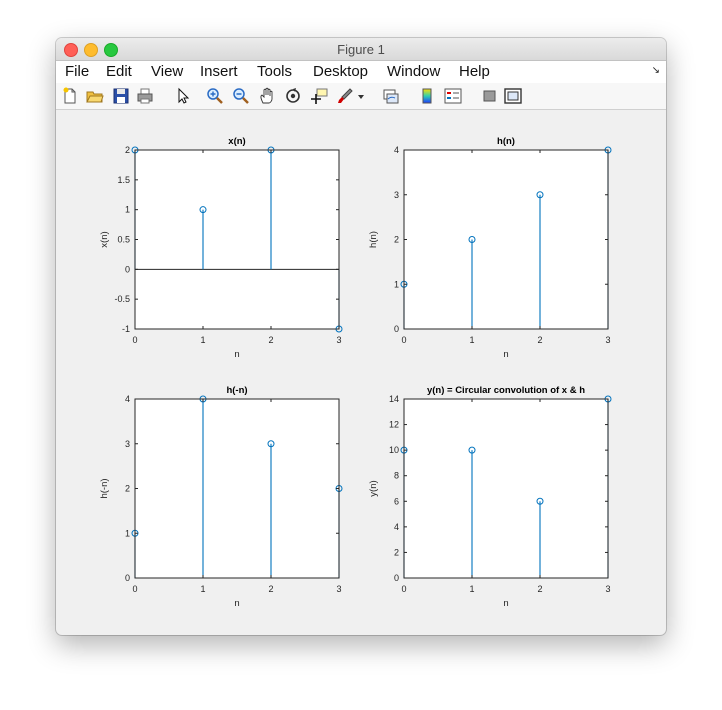 Image resolution: width=722 pixels, height=710 pixels. What do you see at coordinates (391, 96) in the screenshot?
I see `link-plot-icon` at bounding box center [391, 96].